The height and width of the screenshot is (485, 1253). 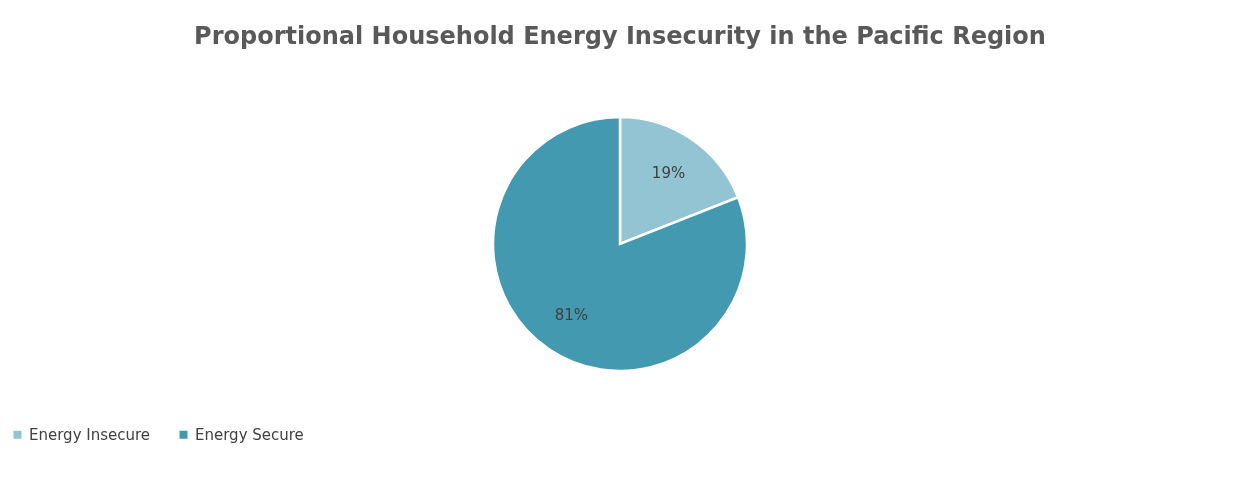 I want to click on pie-slice, so click(x=620, y=244).